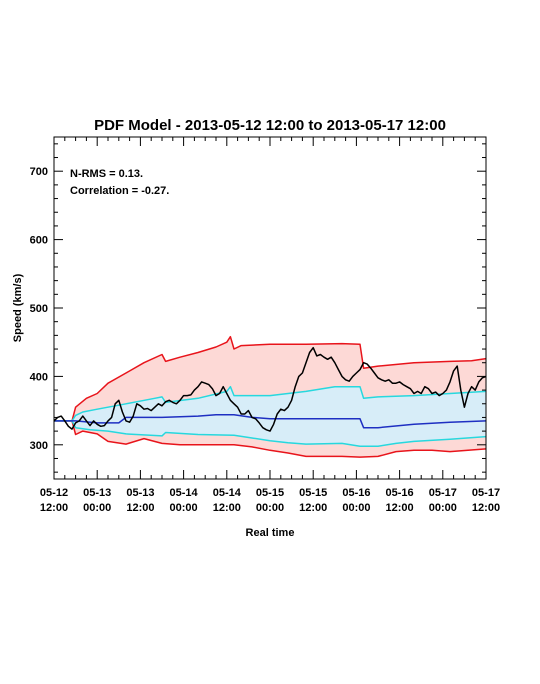 This screenshot has height=684, width=540. I want to click on y-tick-label: 600, so click(39, 241).